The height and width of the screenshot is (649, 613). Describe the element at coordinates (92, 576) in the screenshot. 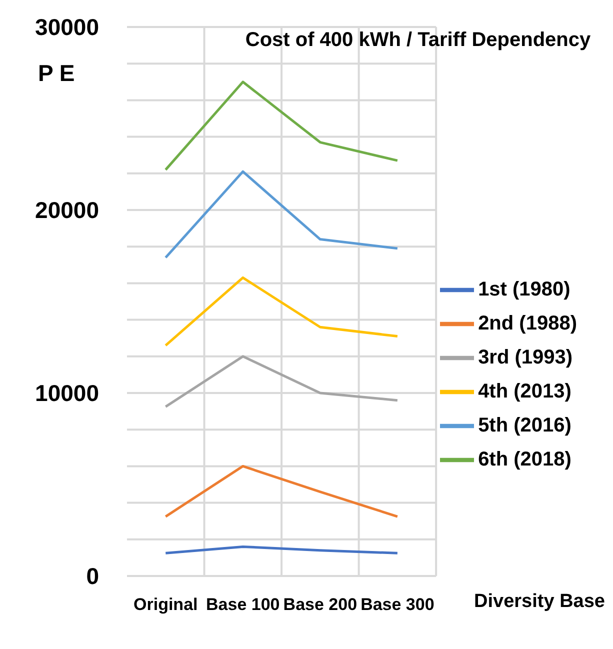

I see `y-tick-label: 0` at that location.